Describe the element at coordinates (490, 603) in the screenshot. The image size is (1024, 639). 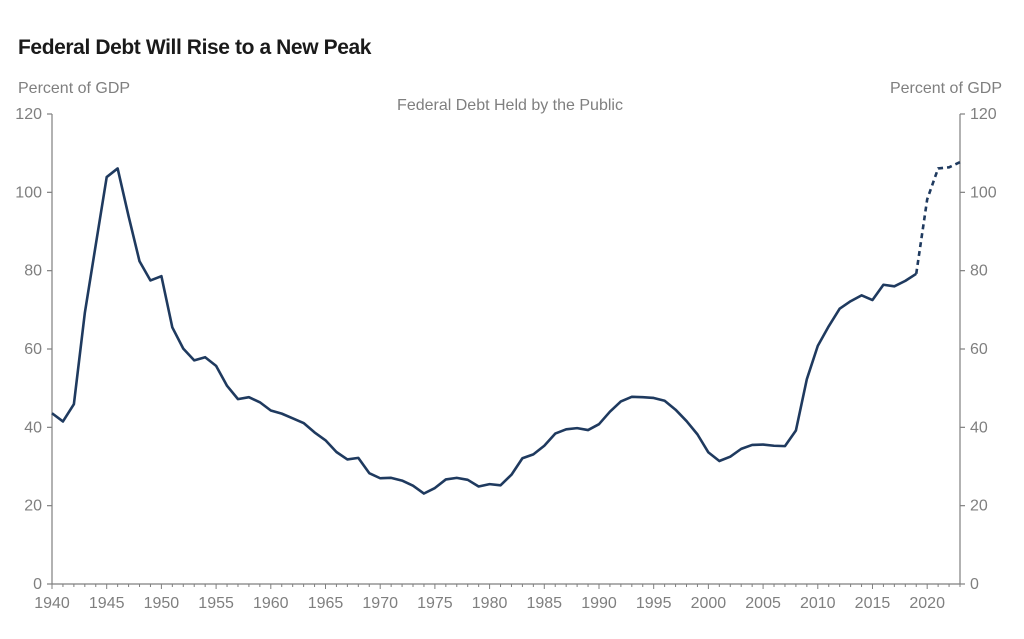
I see `x-tick-label: 1980` at that location.